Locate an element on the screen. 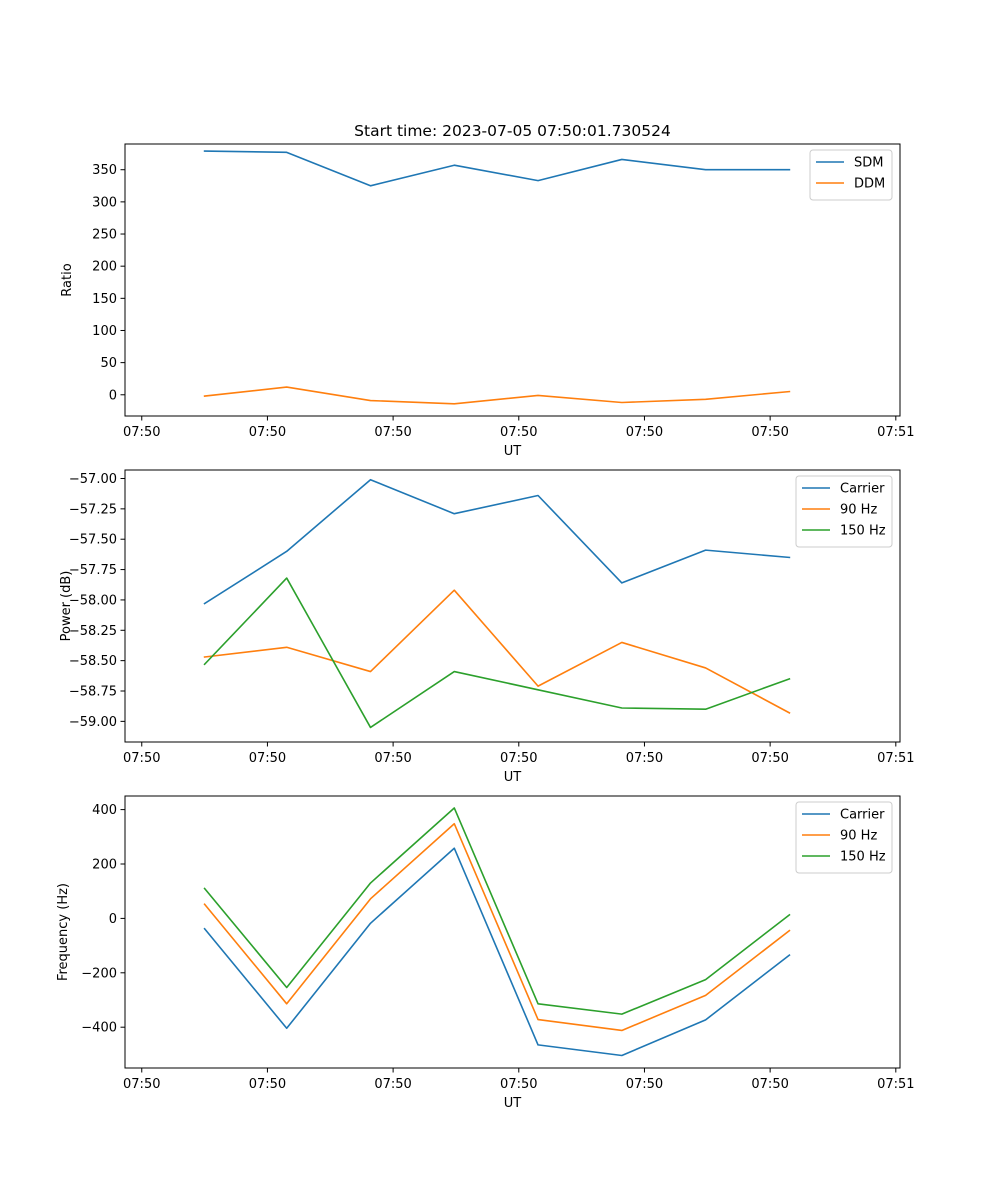 The width and height of the screenshot is (1000, 1200). chart0-x-tick-label: 07:51 is located at coordinates (895, 432).